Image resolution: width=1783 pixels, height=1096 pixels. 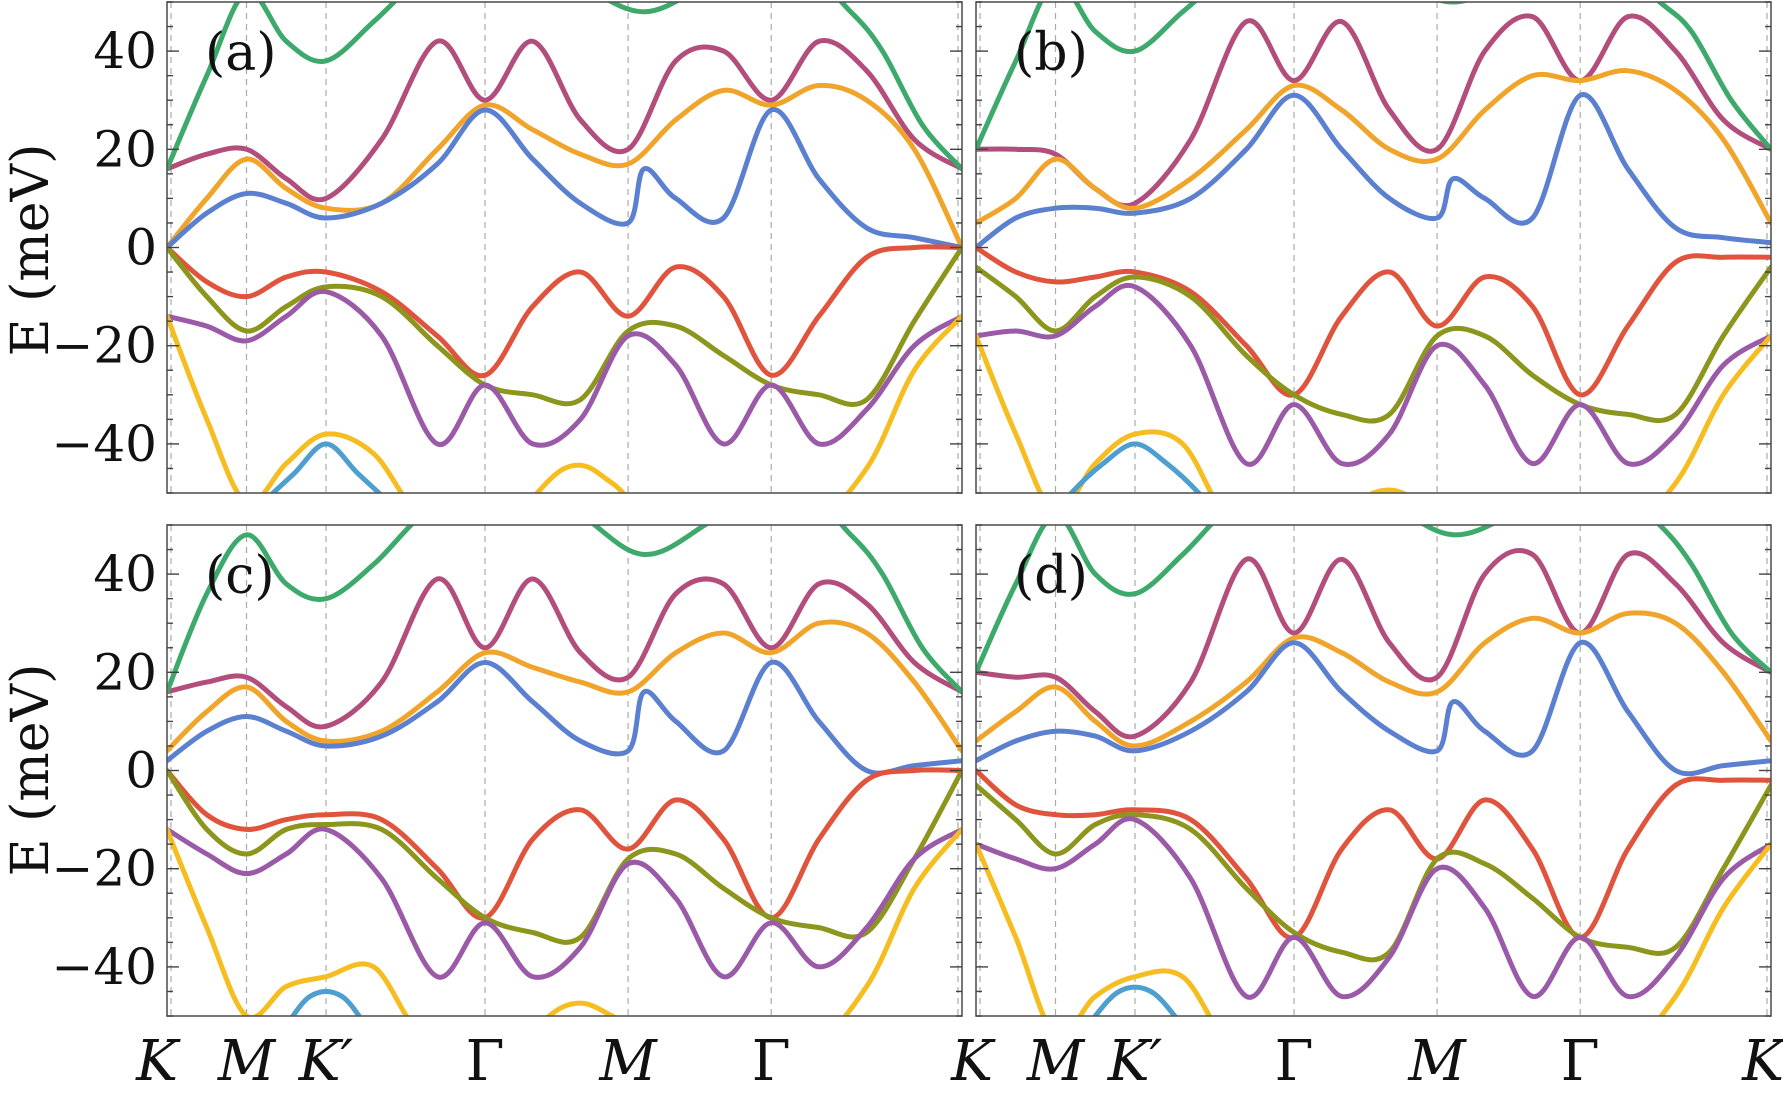 I want to click on x-axis-tick-labels: K M K′ Γ M Γ K M K′ Γ M Γ K, so click(x=959, y=1061).